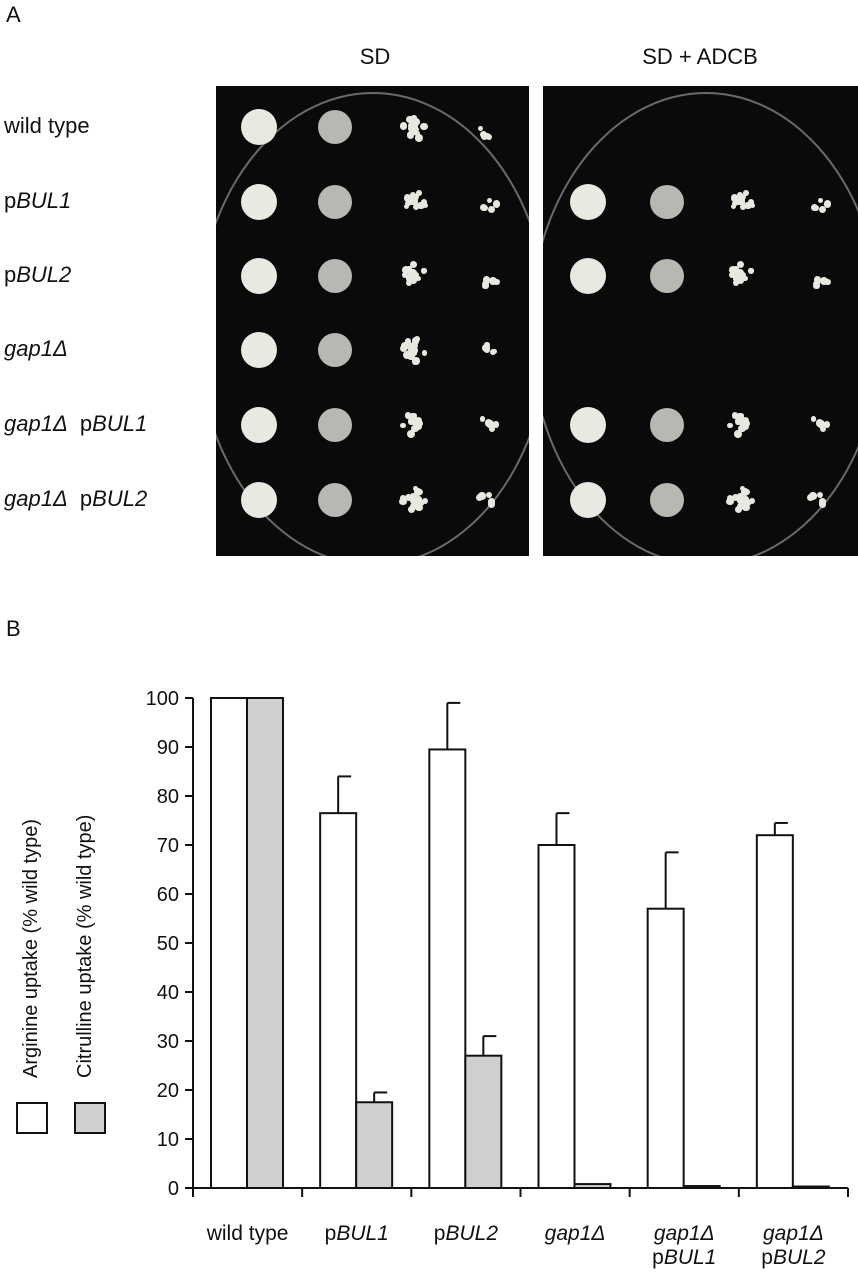  I want to click on strain-label: pBUL1, so click(37, 201).